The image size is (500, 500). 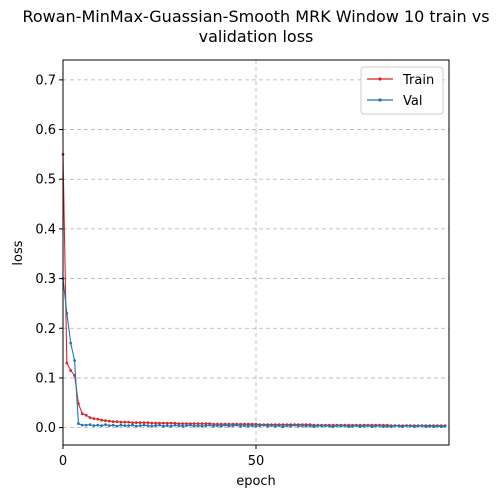 I want to click on legend: Train Val, so click(x=402, y=90).